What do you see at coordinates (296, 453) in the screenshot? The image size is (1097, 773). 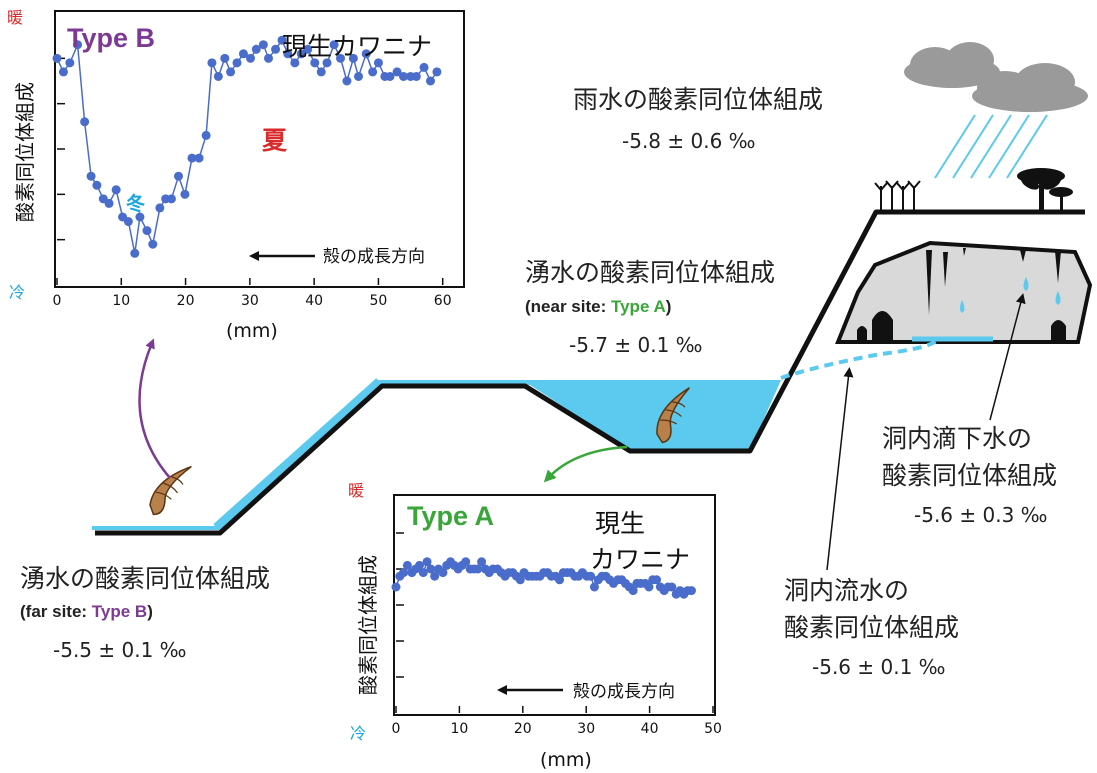 I see `ground-slope-light` at bounding box center [296, 453].